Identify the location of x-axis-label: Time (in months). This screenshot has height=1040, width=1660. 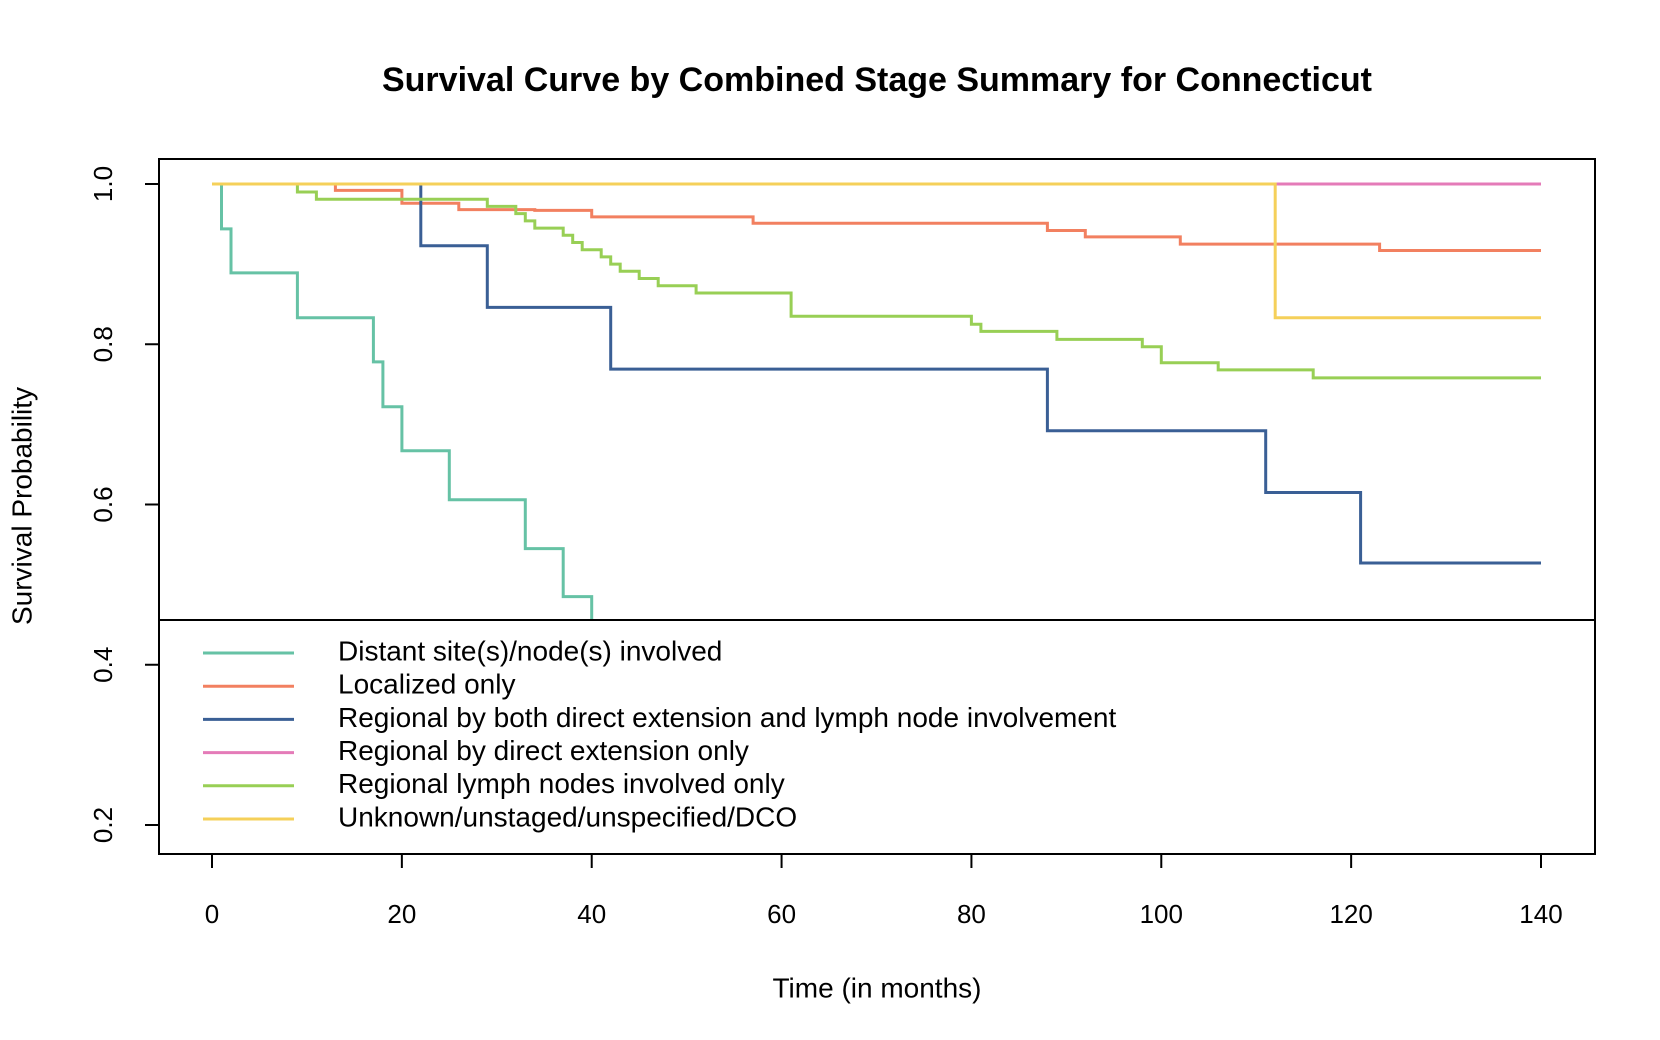
(876, 987).